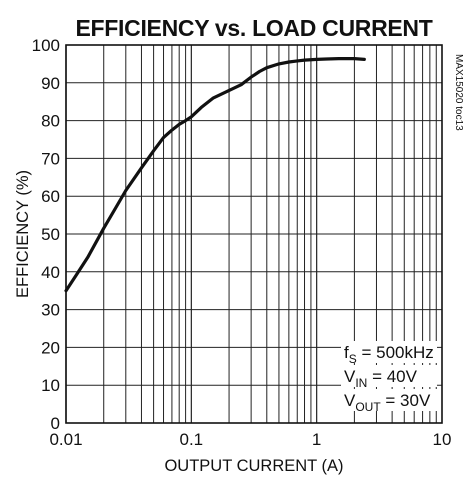 This screenshot has width=467, height=489. Describe the element at coordinates (253, 466) in the screenshot. I see `x-axis-label: OUTPUT CURRENT (A)` at that location.